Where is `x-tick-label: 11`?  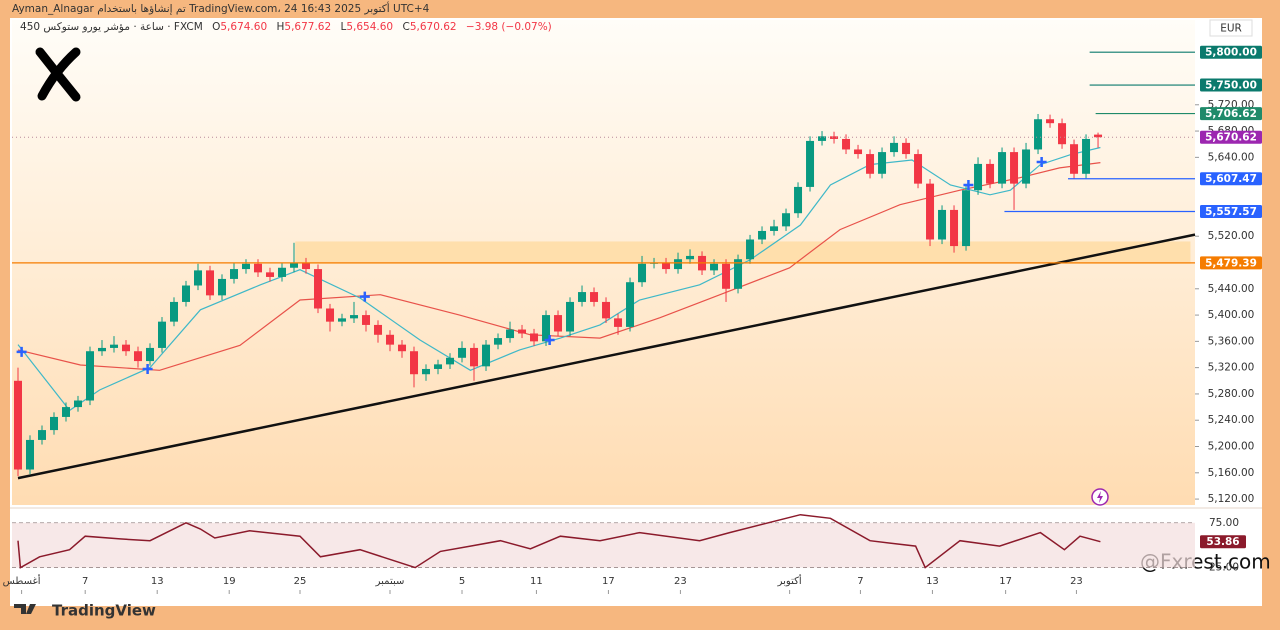 x-tick-label: 11 is located at coordinates (536, 581).